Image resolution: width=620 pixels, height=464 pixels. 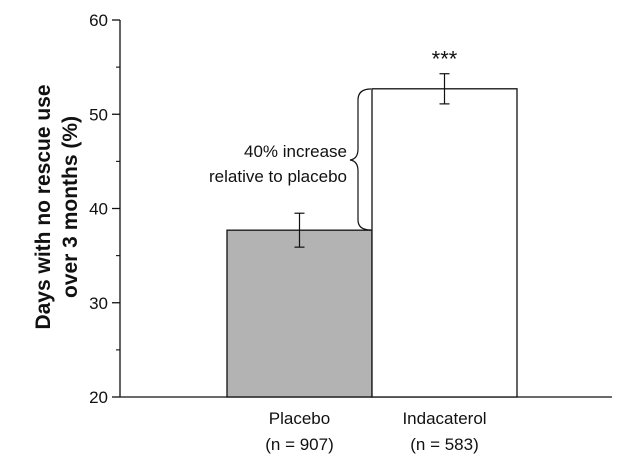 What do you see at coordinates (299, 418) in the screenshot?
I see `x-category-label: Placebo` at bounding box center [299, 418].